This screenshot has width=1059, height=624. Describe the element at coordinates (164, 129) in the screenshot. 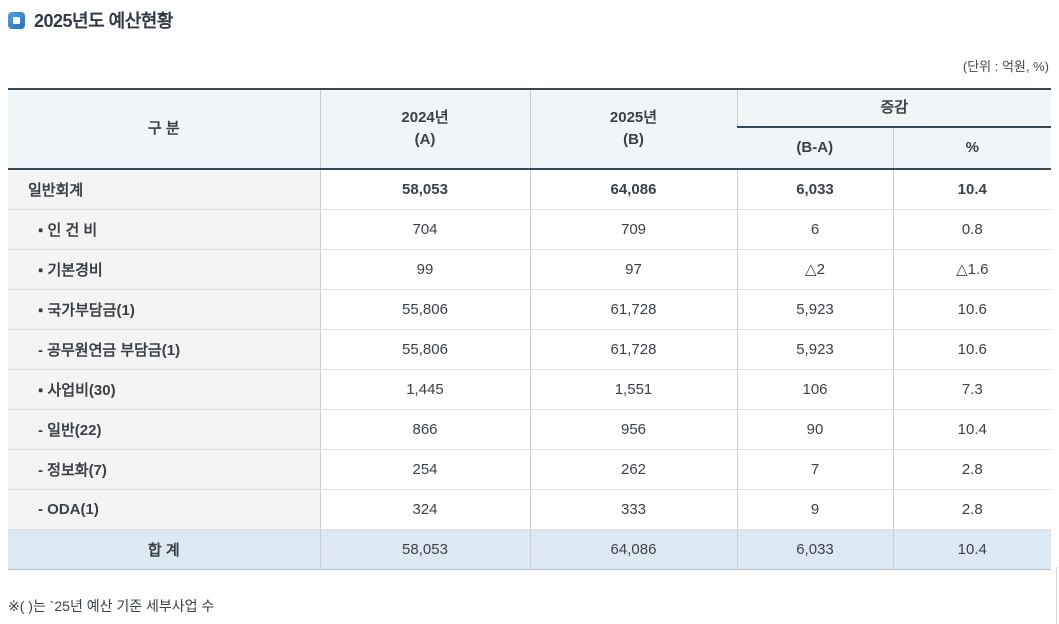

I see `col-header-category: 구 분` at that location.